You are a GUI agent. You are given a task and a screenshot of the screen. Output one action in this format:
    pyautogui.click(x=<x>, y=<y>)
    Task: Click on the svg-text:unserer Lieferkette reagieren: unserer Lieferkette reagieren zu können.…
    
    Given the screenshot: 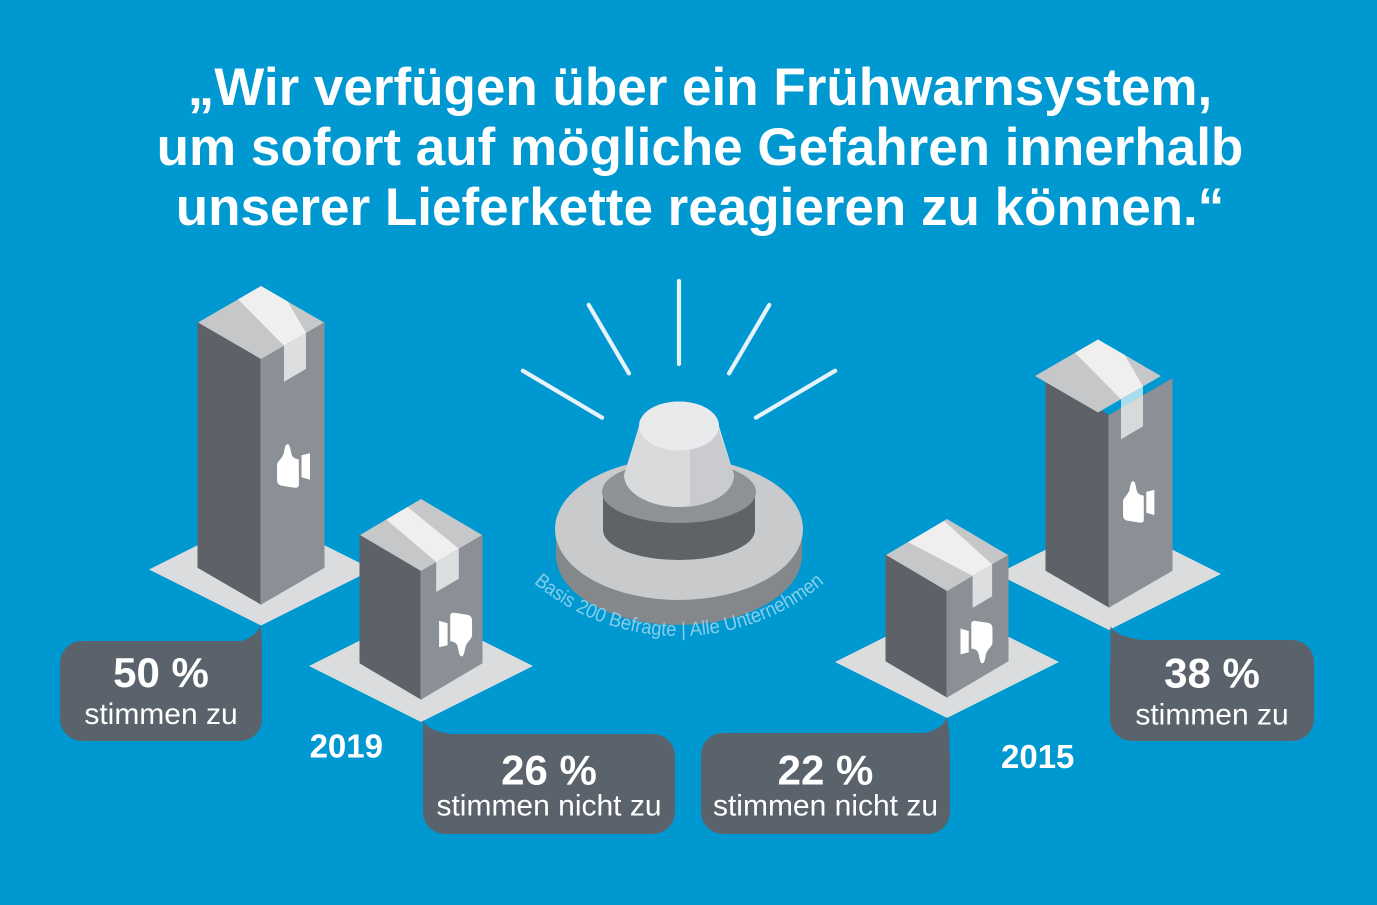 What is the action you would take?
    pyautogui.click(x=700, y=207)
    